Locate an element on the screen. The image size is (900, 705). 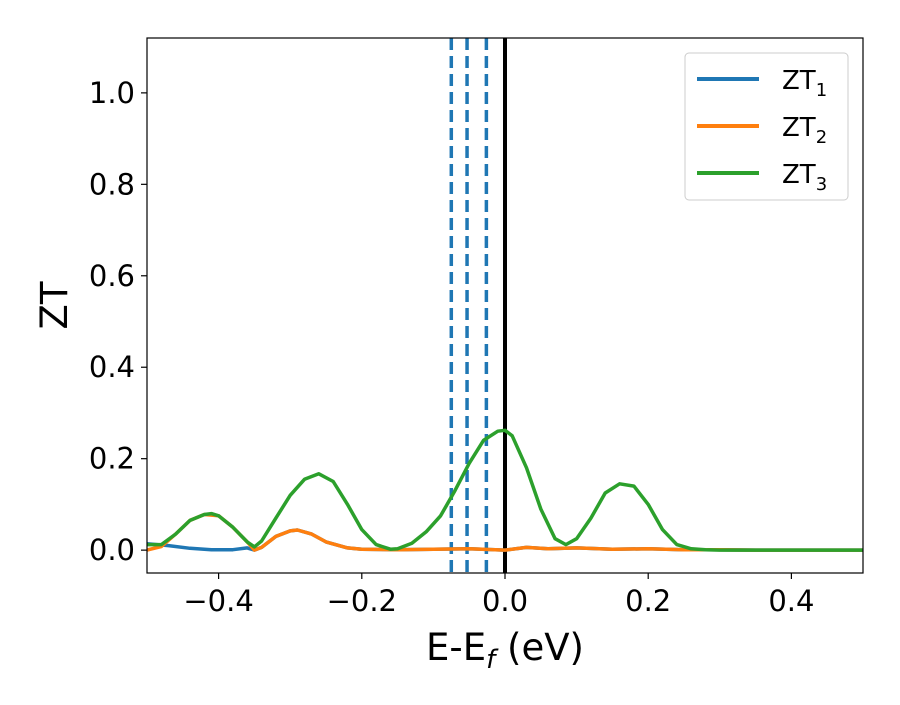
y-axis-label: ZT is located at coordinates (54, 305).